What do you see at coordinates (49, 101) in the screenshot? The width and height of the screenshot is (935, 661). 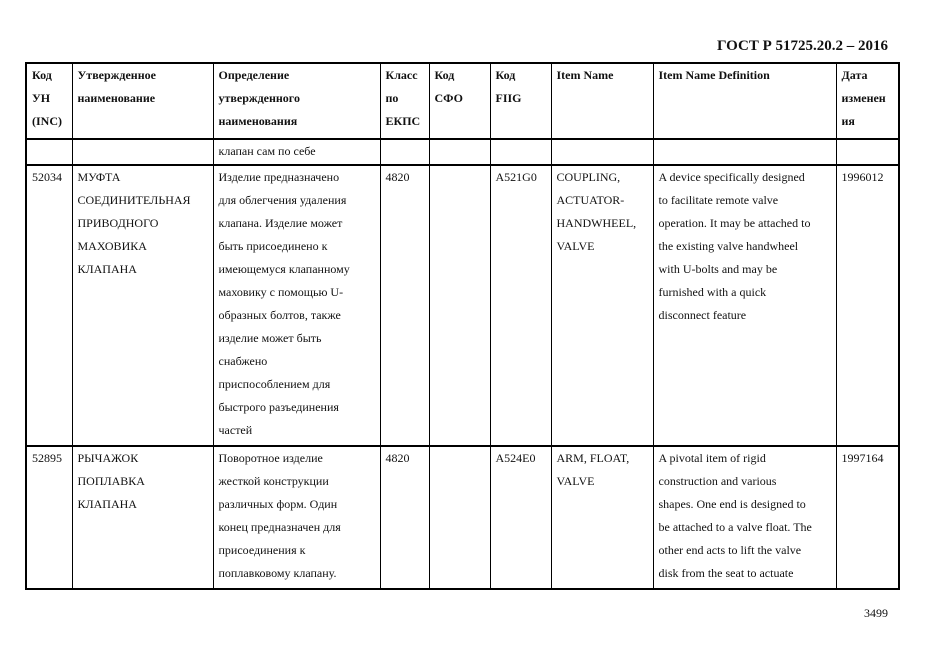 I see `header-inc: Код УН (INC)` at bounding box center [49, 101].